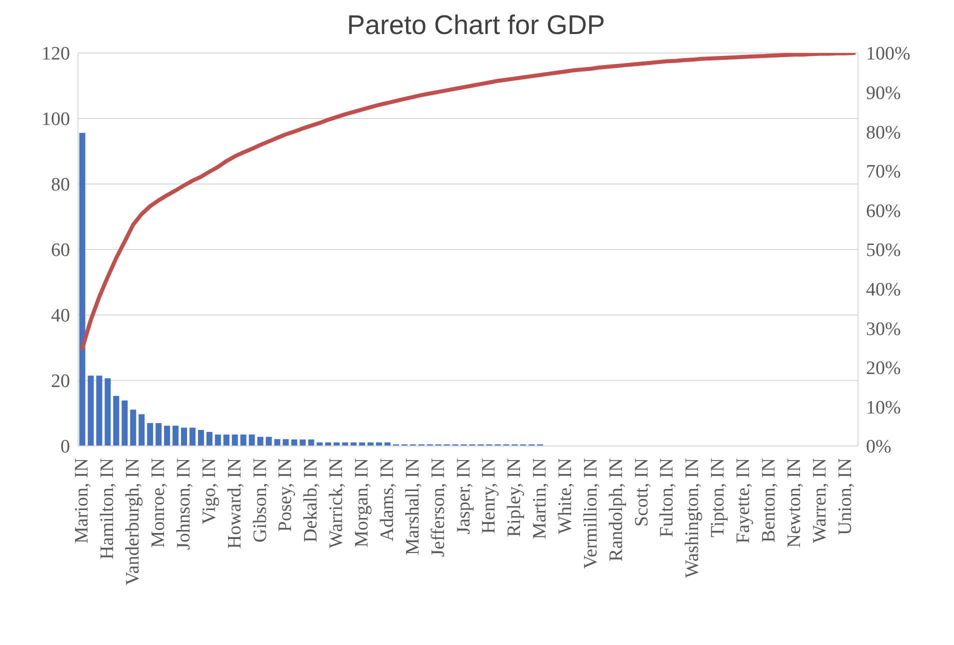 This screenshot has height=645, width=954. Describe the element at coordinates (235, 503) in the screenshot. I see `x-tick-label: Howard, IN` at that location.